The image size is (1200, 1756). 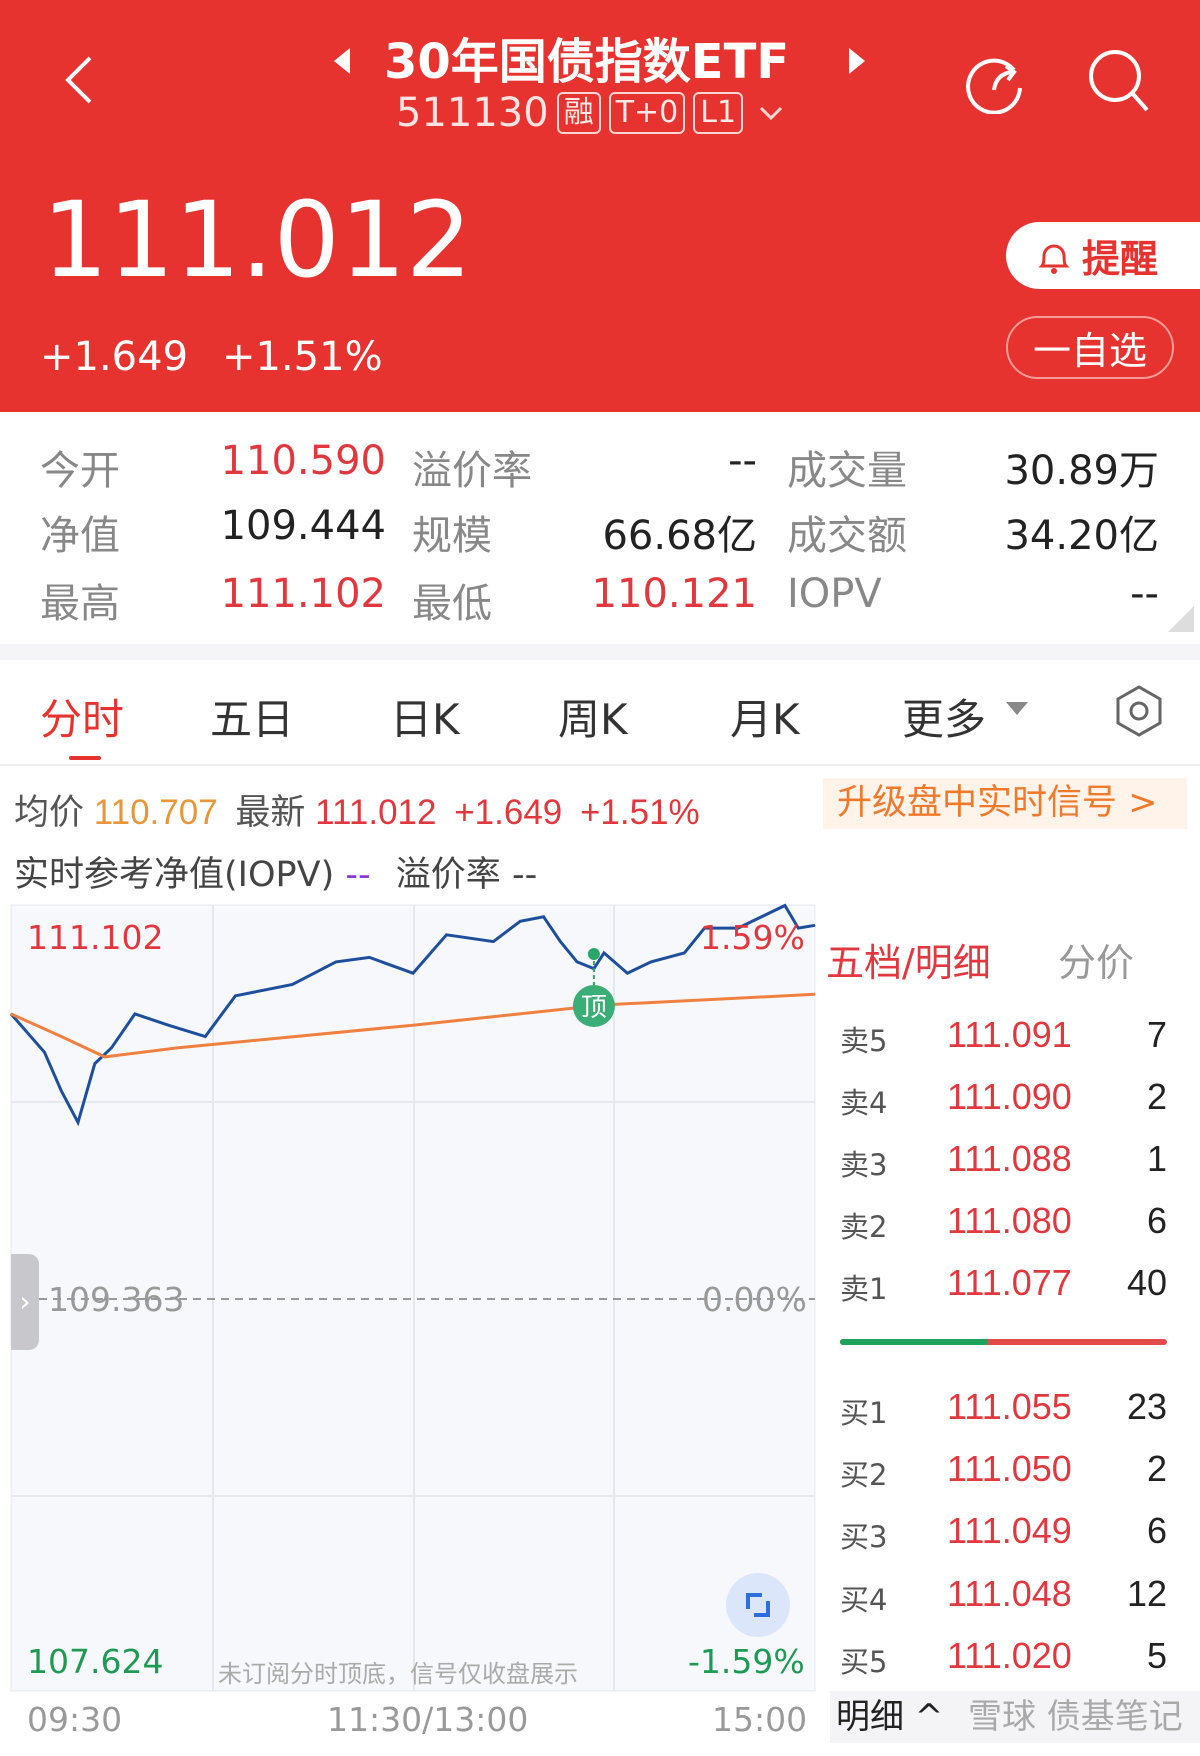 What do you see at coordinates (890, 1717) in the screenshot?
I see `detail-toggle: 明细 ^` at bounding box center [890, 1717].